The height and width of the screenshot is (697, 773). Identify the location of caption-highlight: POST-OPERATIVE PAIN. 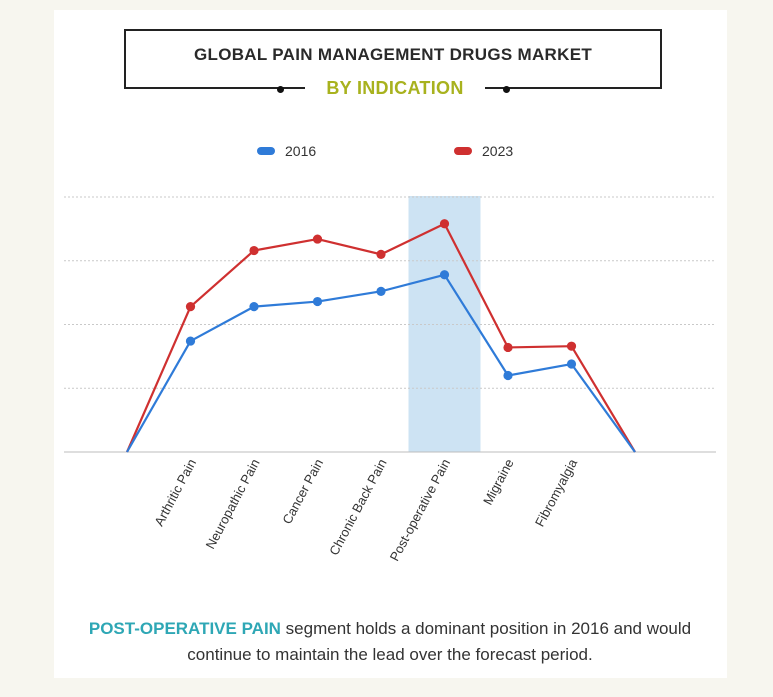
(184, 628).